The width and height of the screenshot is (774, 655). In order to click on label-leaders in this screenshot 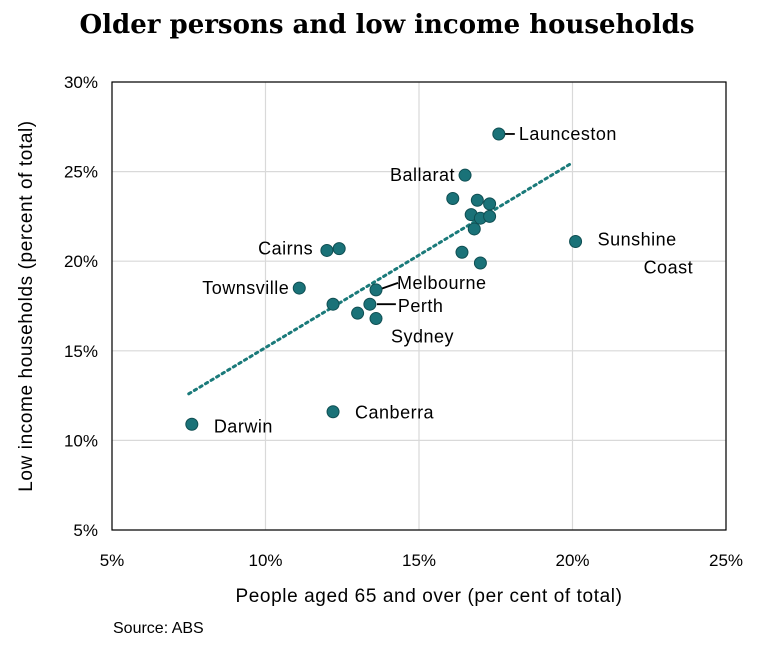, I will do `click(445, 219)`.